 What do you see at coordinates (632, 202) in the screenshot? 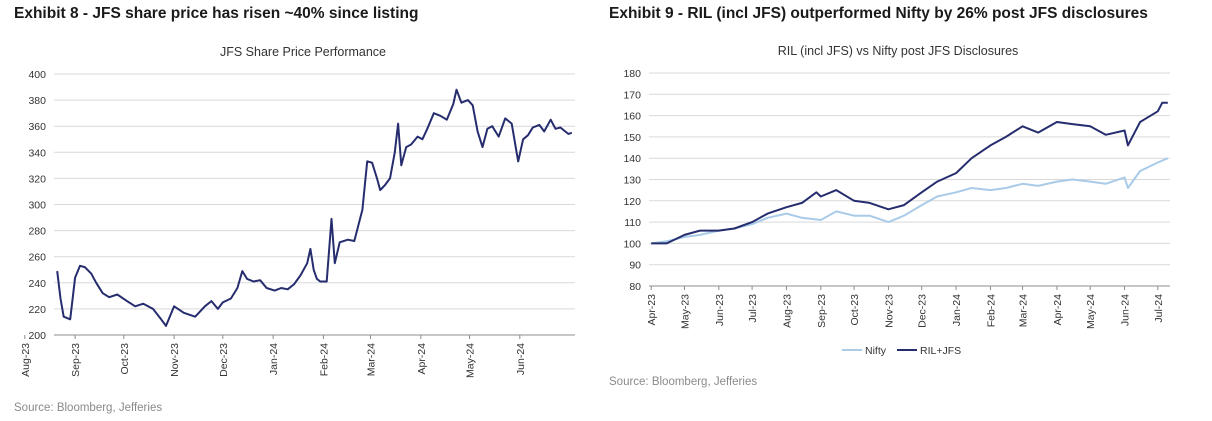
I see `y-tick-label: 120` at bounding box center [632, 202].